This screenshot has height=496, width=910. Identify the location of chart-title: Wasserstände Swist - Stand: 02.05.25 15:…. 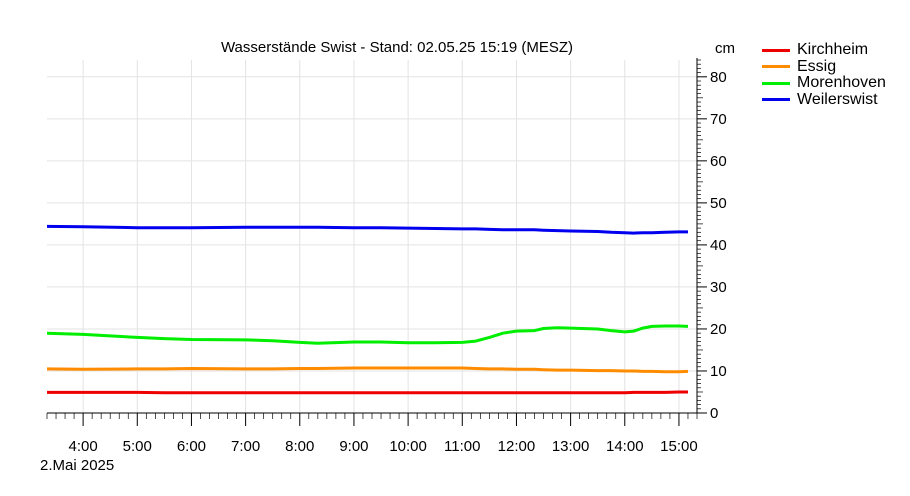
(397, 47).